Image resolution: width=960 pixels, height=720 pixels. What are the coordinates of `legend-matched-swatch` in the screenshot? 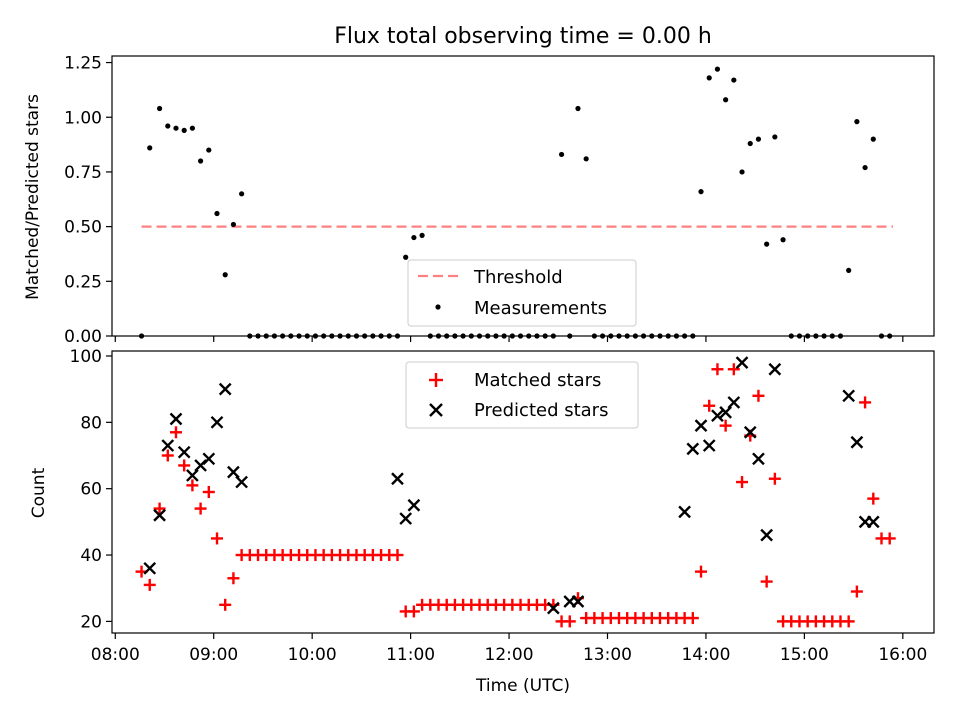 It's located at (436, 380).